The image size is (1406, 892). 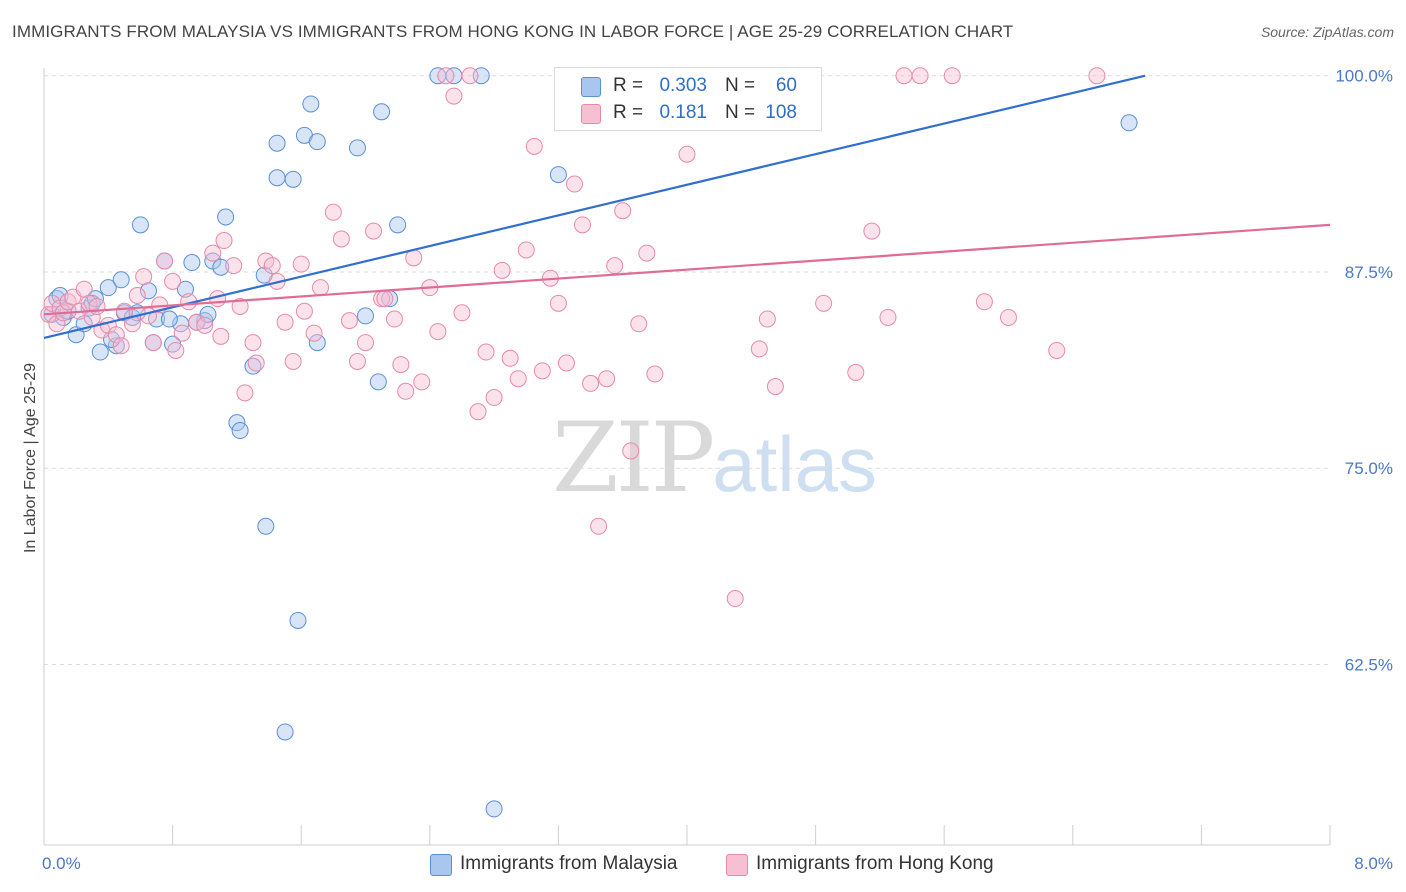 I want to click on x-tick-label: 0.0%, so click(x=61, y=863).